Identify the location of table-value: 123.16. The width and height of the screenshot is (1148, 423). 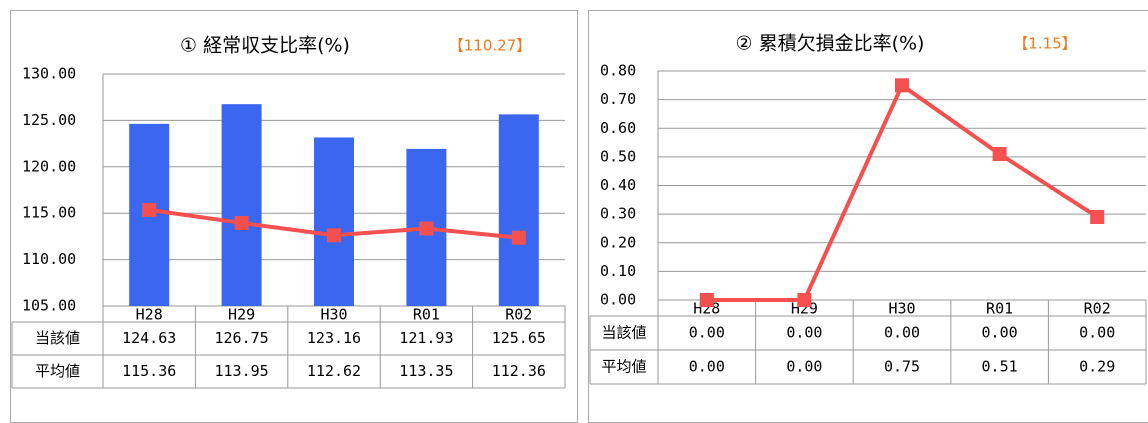
(334, 338).